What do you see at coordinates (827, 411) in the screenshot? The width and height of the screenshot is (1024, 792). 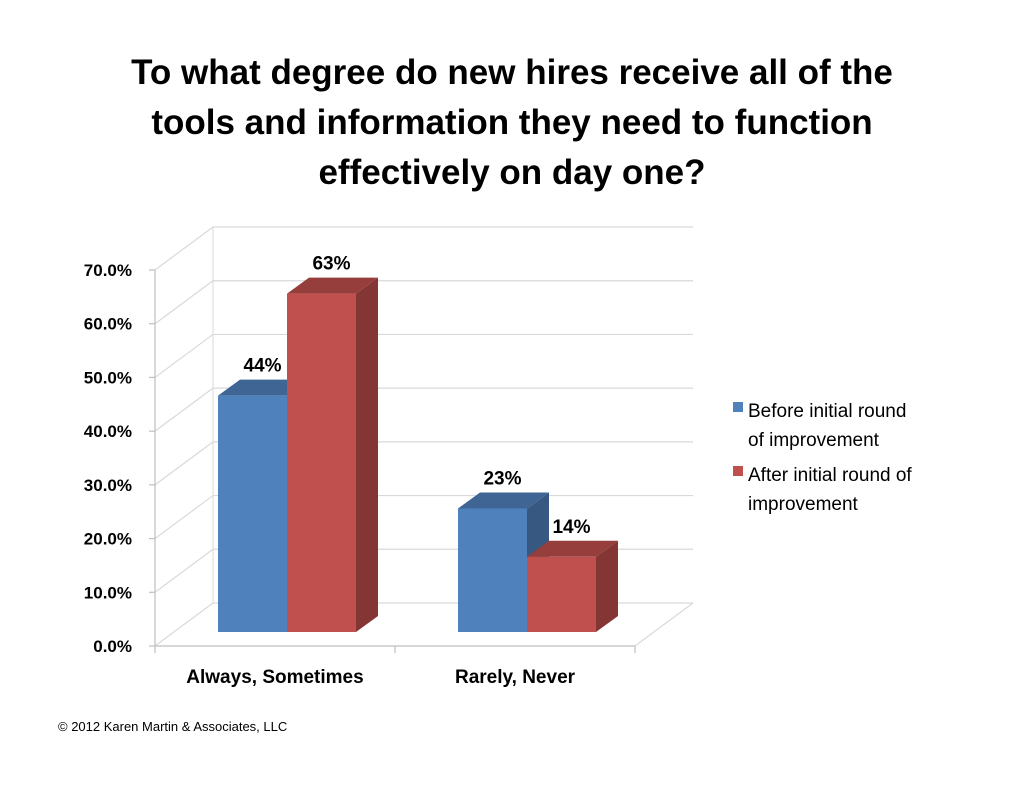 I see `legend-label: Before initial round` at bounding box center [827, 411].